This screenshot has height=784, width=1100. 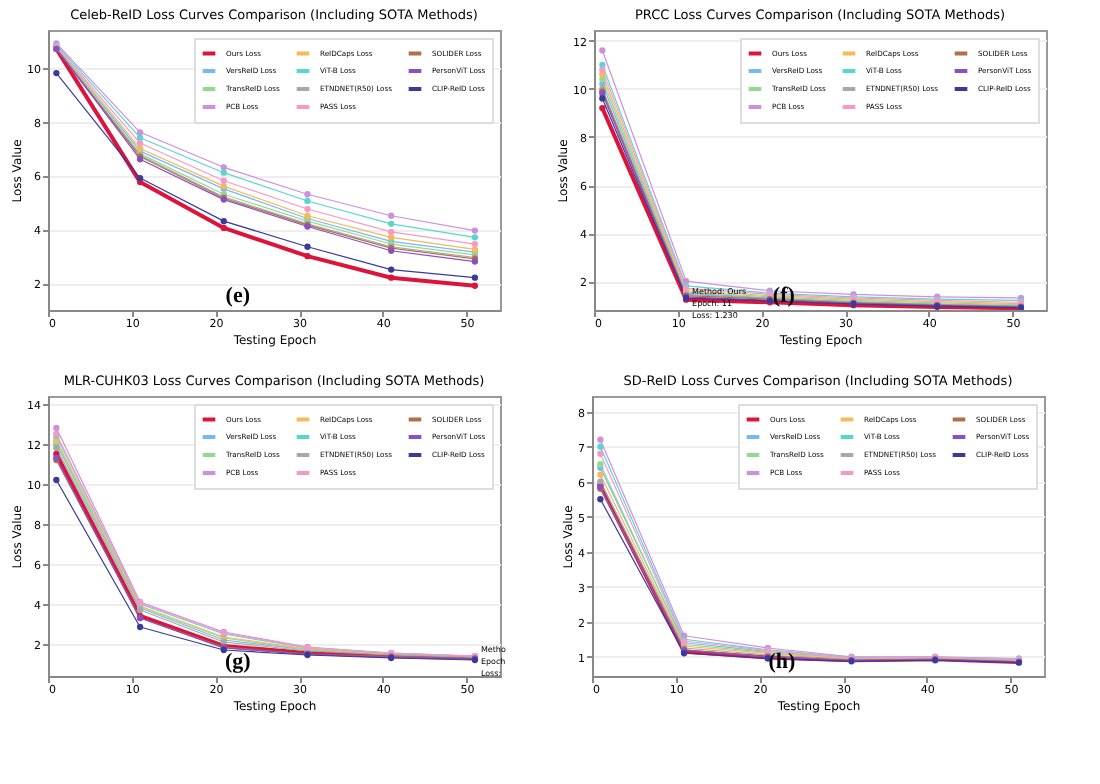 I want to click on annotation: (g), so click(x=238, y=662).